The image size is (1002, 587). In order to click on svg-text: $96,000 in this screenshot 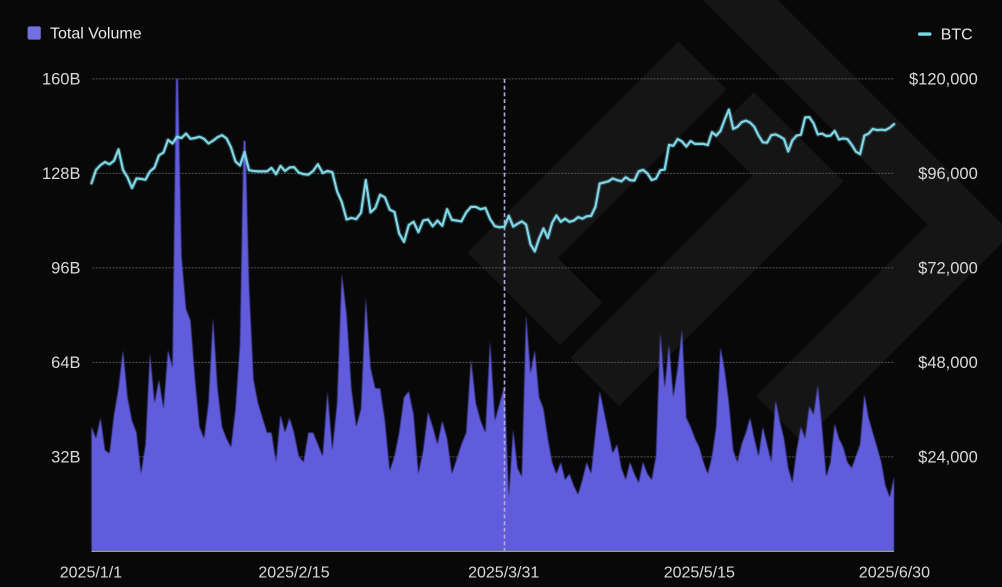, I will do `click(948, 174)`.